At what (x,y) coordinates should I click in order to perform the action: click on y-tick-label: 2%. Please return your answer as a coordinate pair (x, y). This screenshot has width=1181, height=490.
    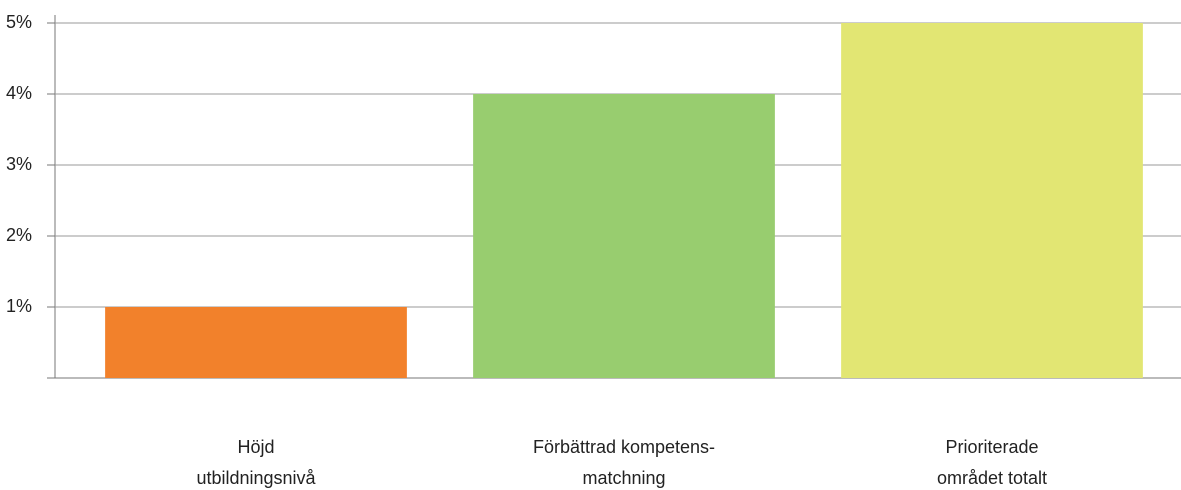
    Looking at the image, I should click on (19, 235).